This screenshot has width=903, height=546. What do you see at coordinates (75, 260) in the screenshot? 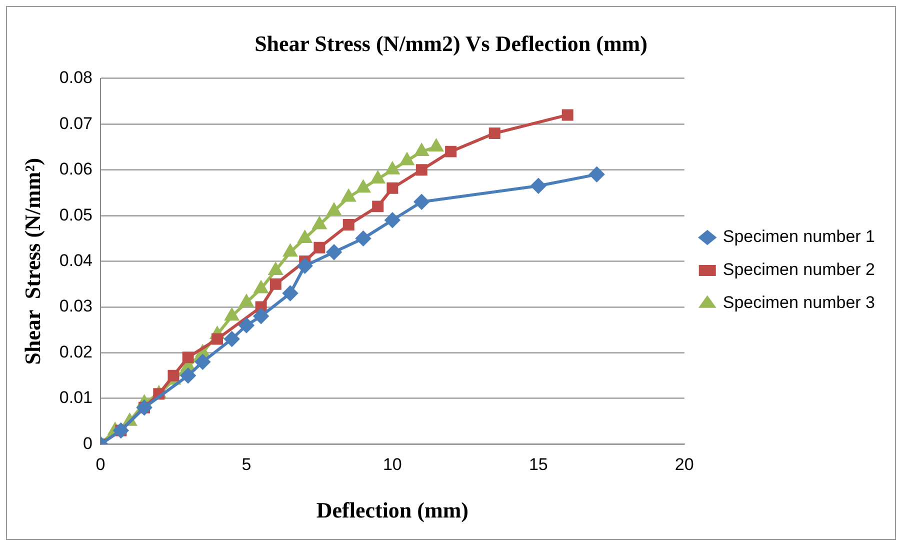
I see `y-tick-label: 0.04` at bounding box center [75, 260].